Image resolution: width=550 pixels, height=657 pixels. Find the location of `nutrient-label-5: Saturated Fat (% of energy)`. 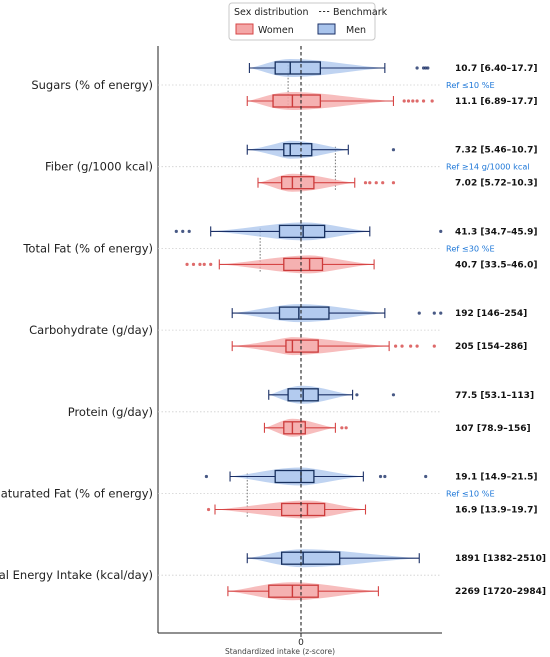

nutrient-label-5: Saturated Fat (% of energy) is located at coordinates (76, 494).